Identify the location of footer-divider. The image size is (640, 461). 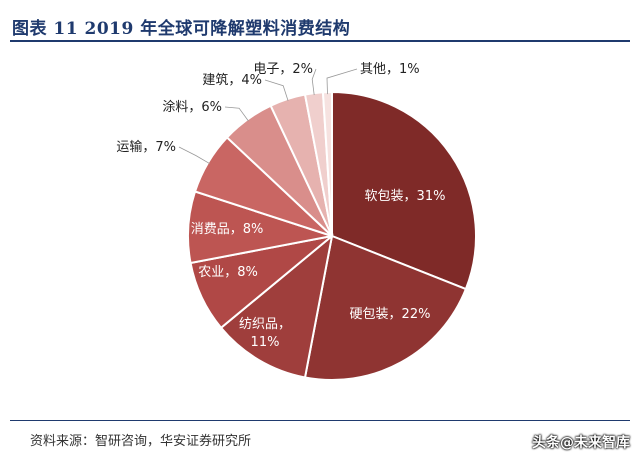
(320, 420).